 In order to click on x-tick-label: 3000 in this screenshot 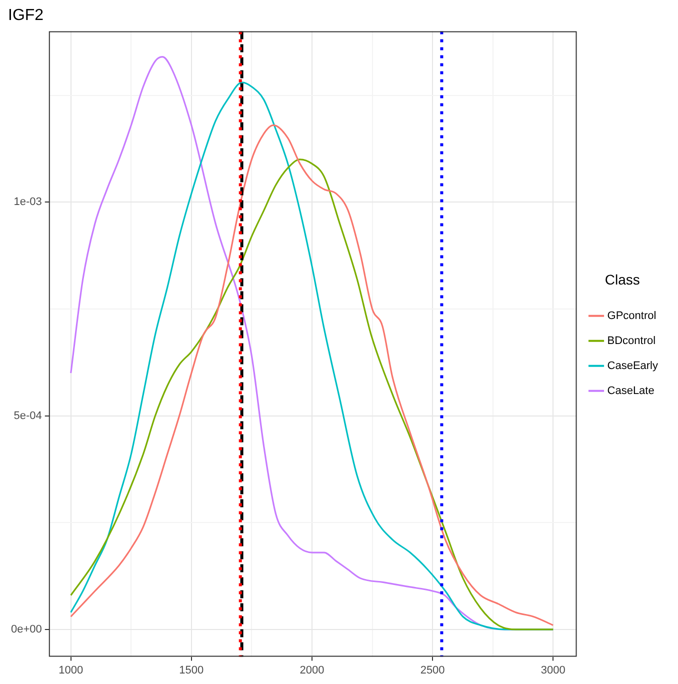, I will do `click(553, 670)`.